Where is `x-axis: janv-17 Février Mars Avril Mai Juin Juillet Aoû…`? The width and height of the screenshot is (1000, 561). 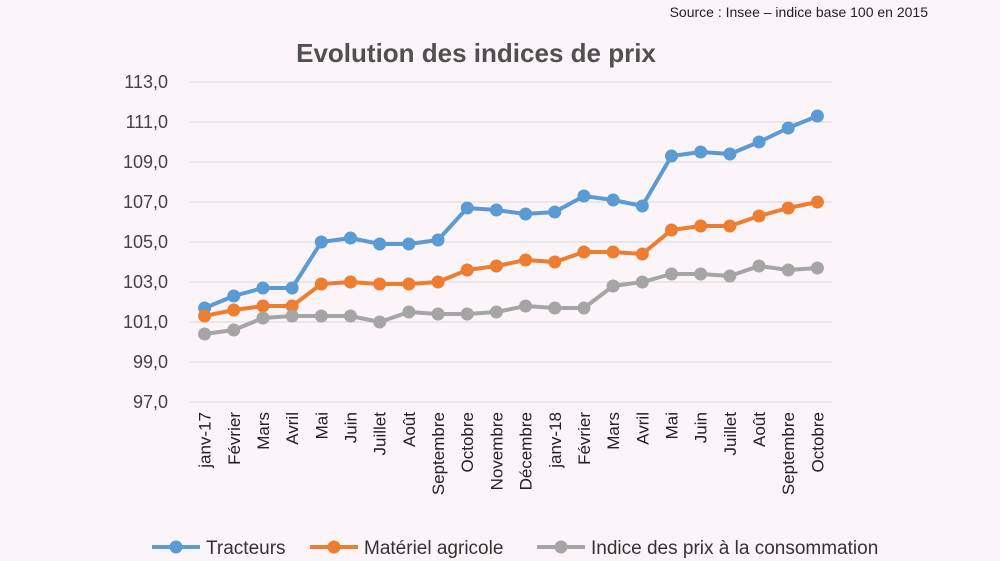
x-axis: janv-17 Février Mars Avril Mai Juin Juillet Aoû… is located at coordinates (512, 453).